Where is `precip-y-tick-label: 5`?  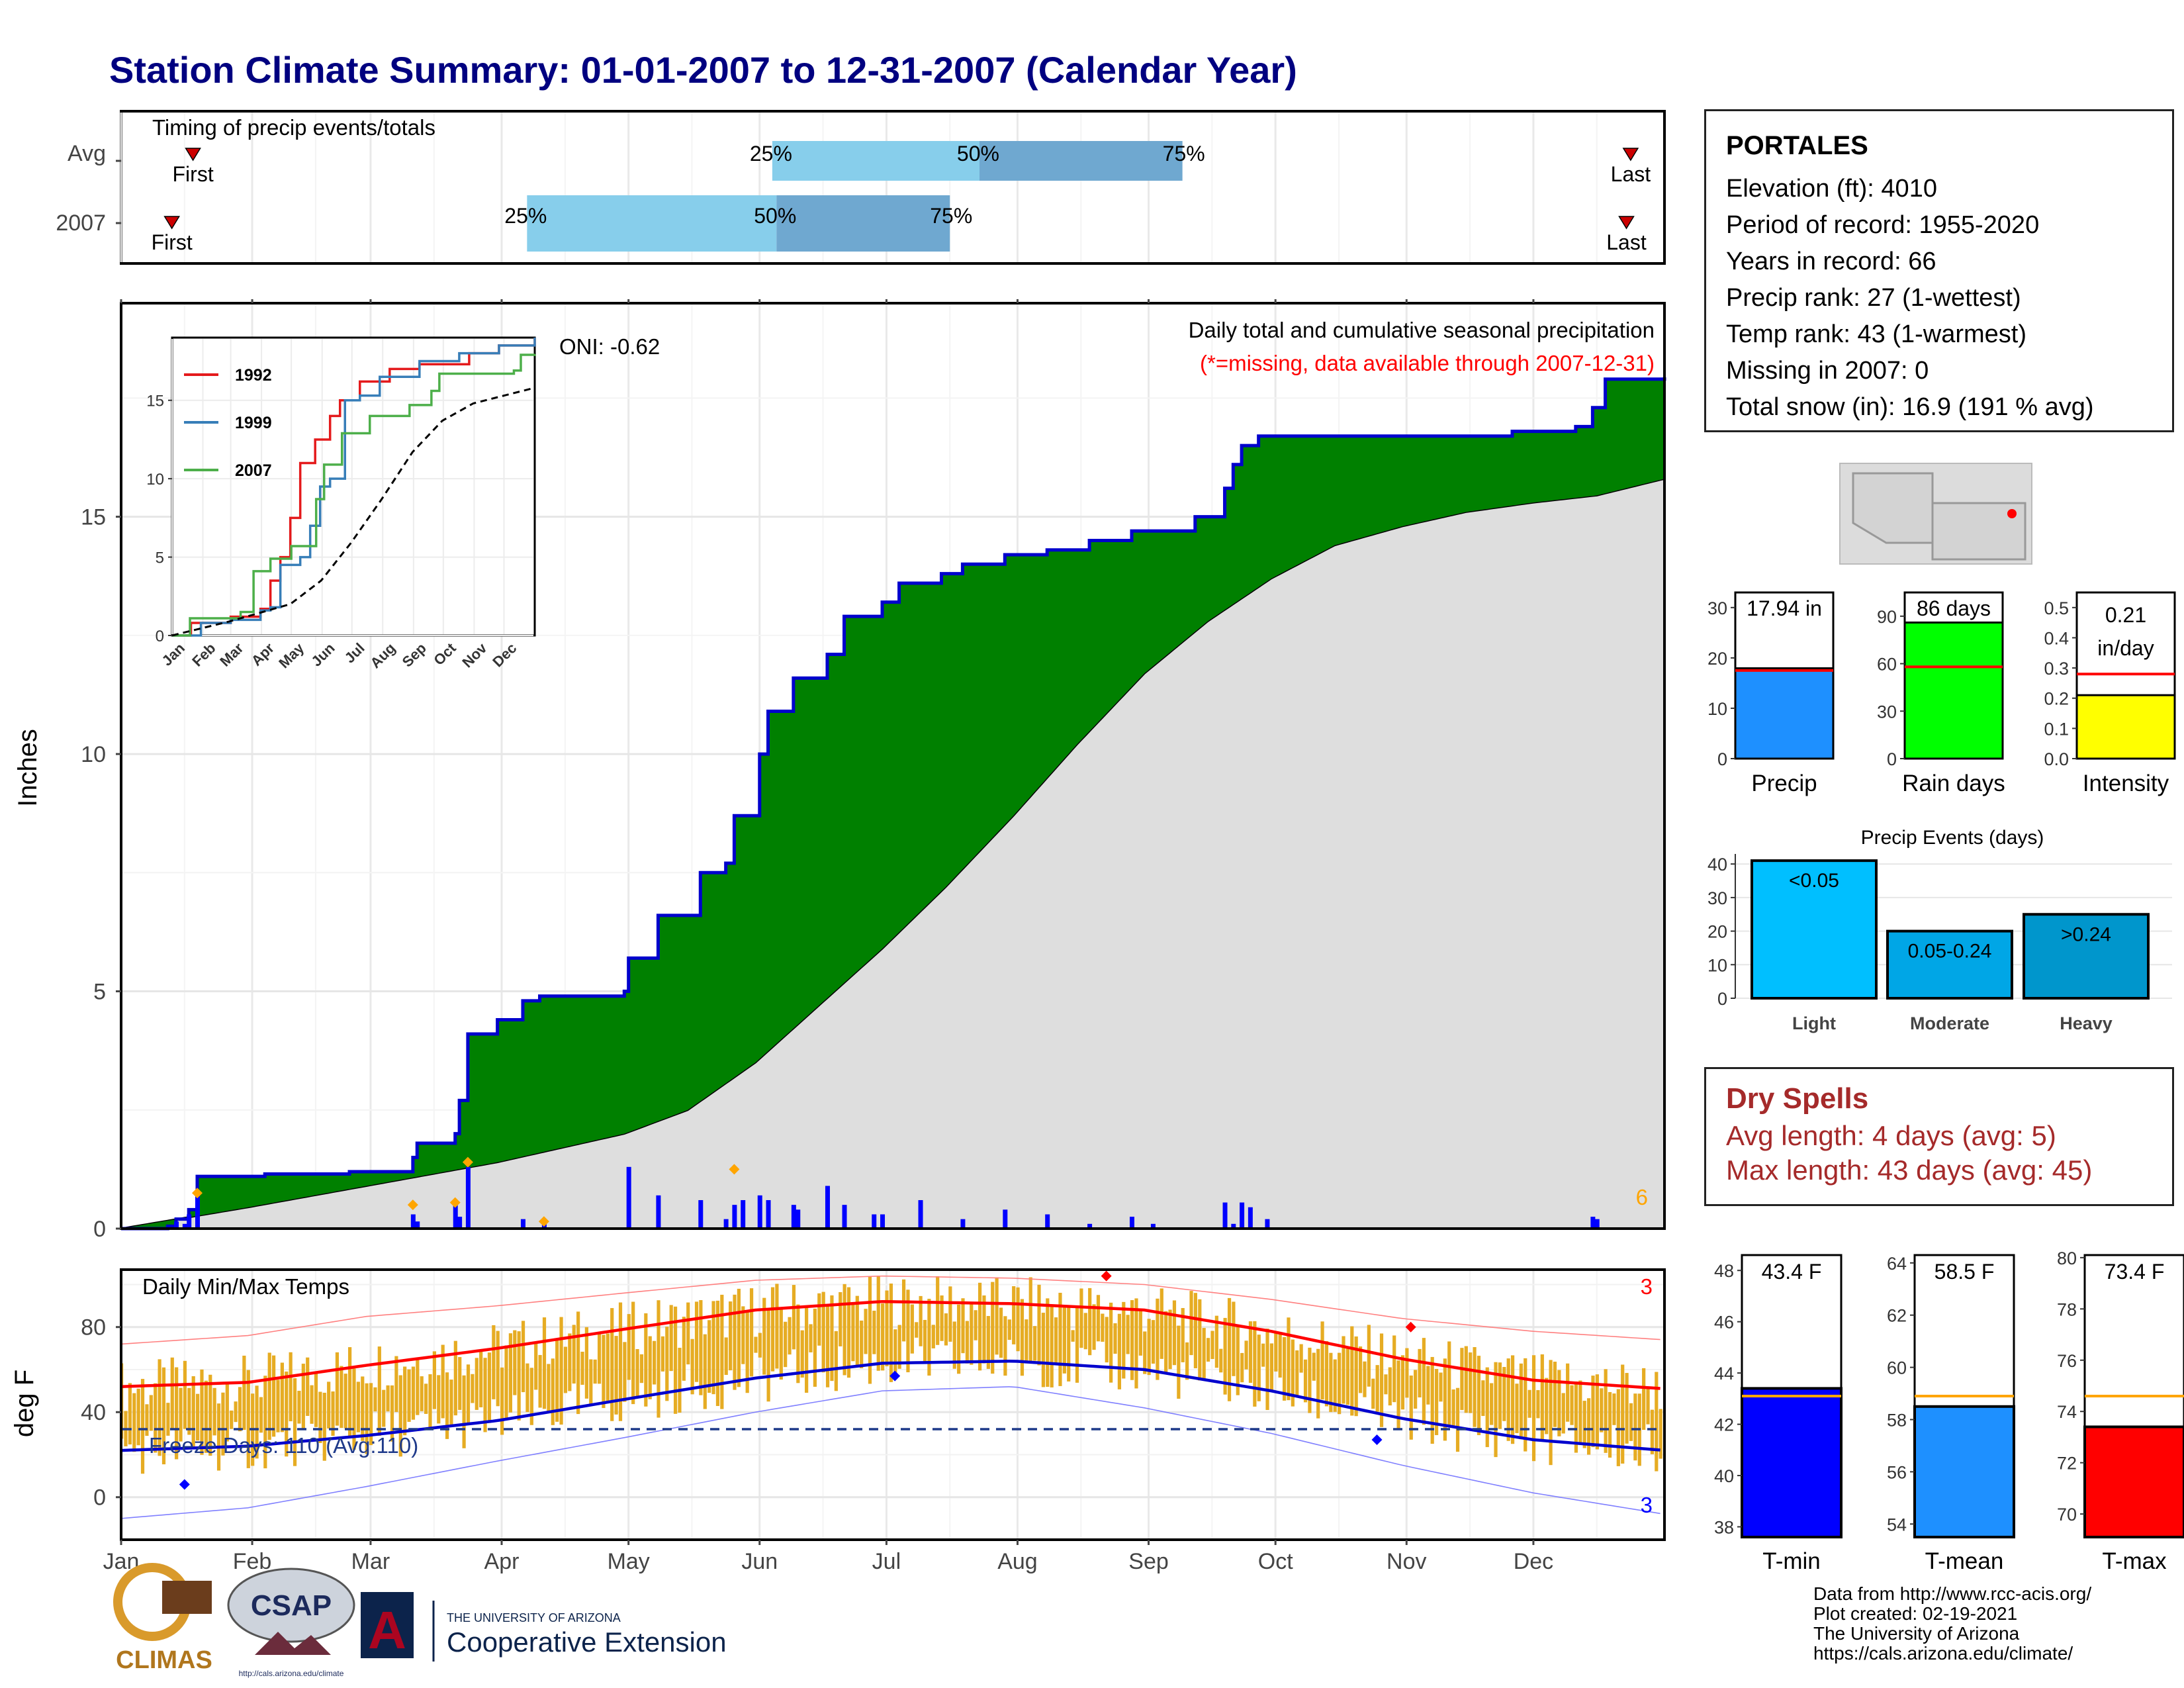 precip-y-tick-label: 5 is located at coordinates (100, 992).